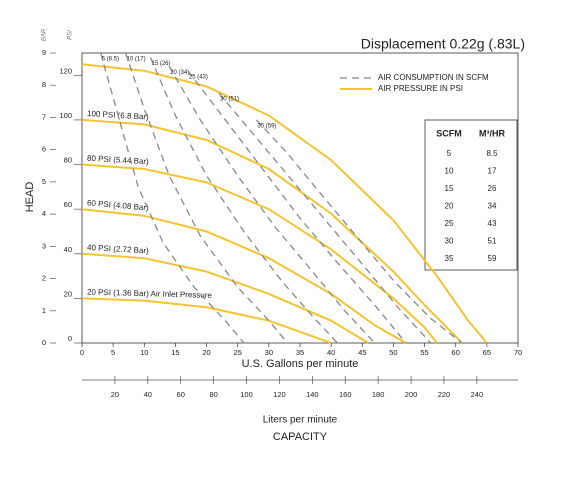  I want to click on x-tick-label: 60, so click(456, 352).